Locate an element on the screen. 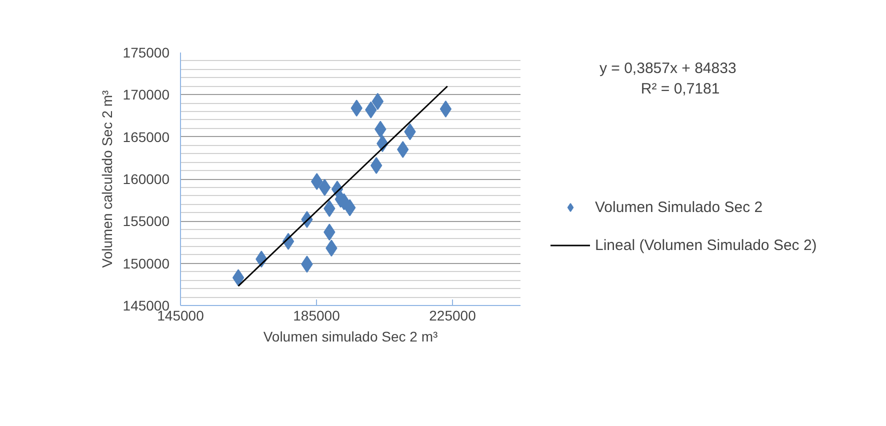  text: R² = 0,7181 is located at coordinates (680, 89).